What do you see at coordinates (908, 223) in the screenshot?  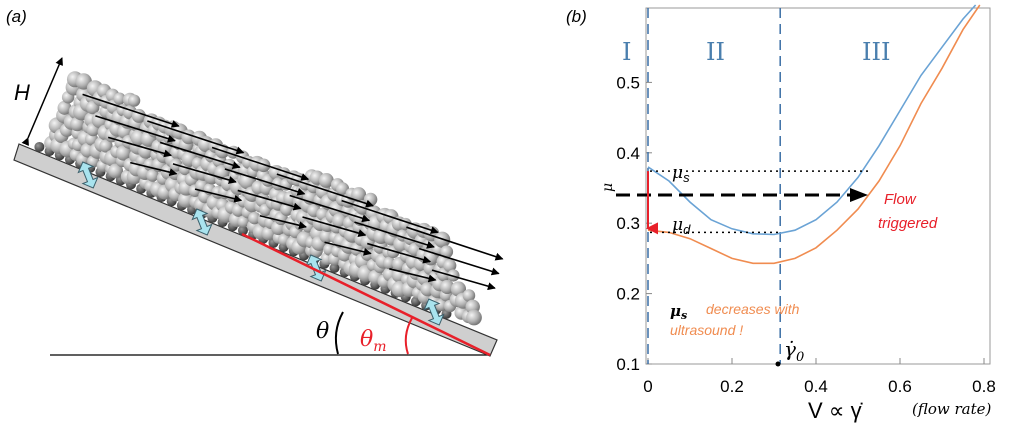 I see `flow-text-2: triggered` at bounding box center [908, 223].